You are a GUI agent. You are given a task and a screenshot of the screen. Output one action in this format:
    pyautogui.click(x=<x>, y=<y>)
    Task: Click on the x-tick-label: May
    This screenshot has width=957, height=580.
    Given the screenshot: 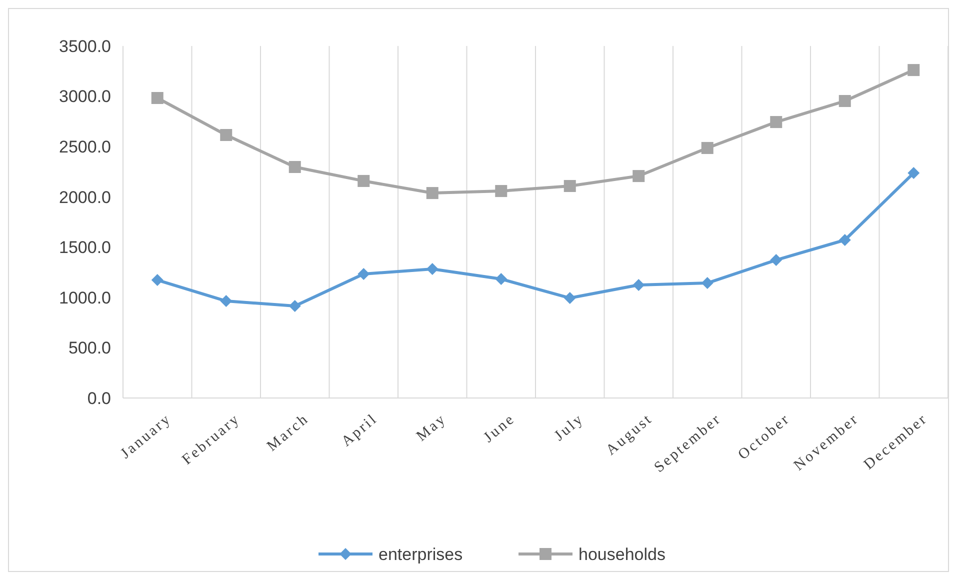 What is the action you would take?
    pyautogui.click(x=432, y=427)
    